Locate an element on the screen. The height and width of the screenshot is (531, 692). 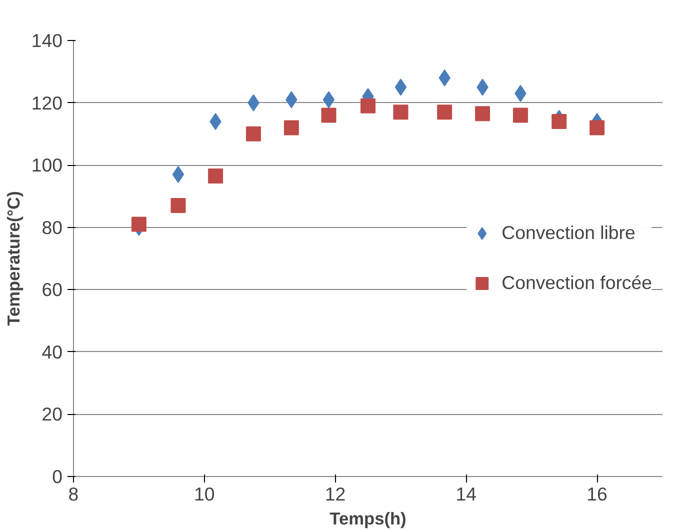
y-tick-label: 60 is located at coordinates (52, 289).